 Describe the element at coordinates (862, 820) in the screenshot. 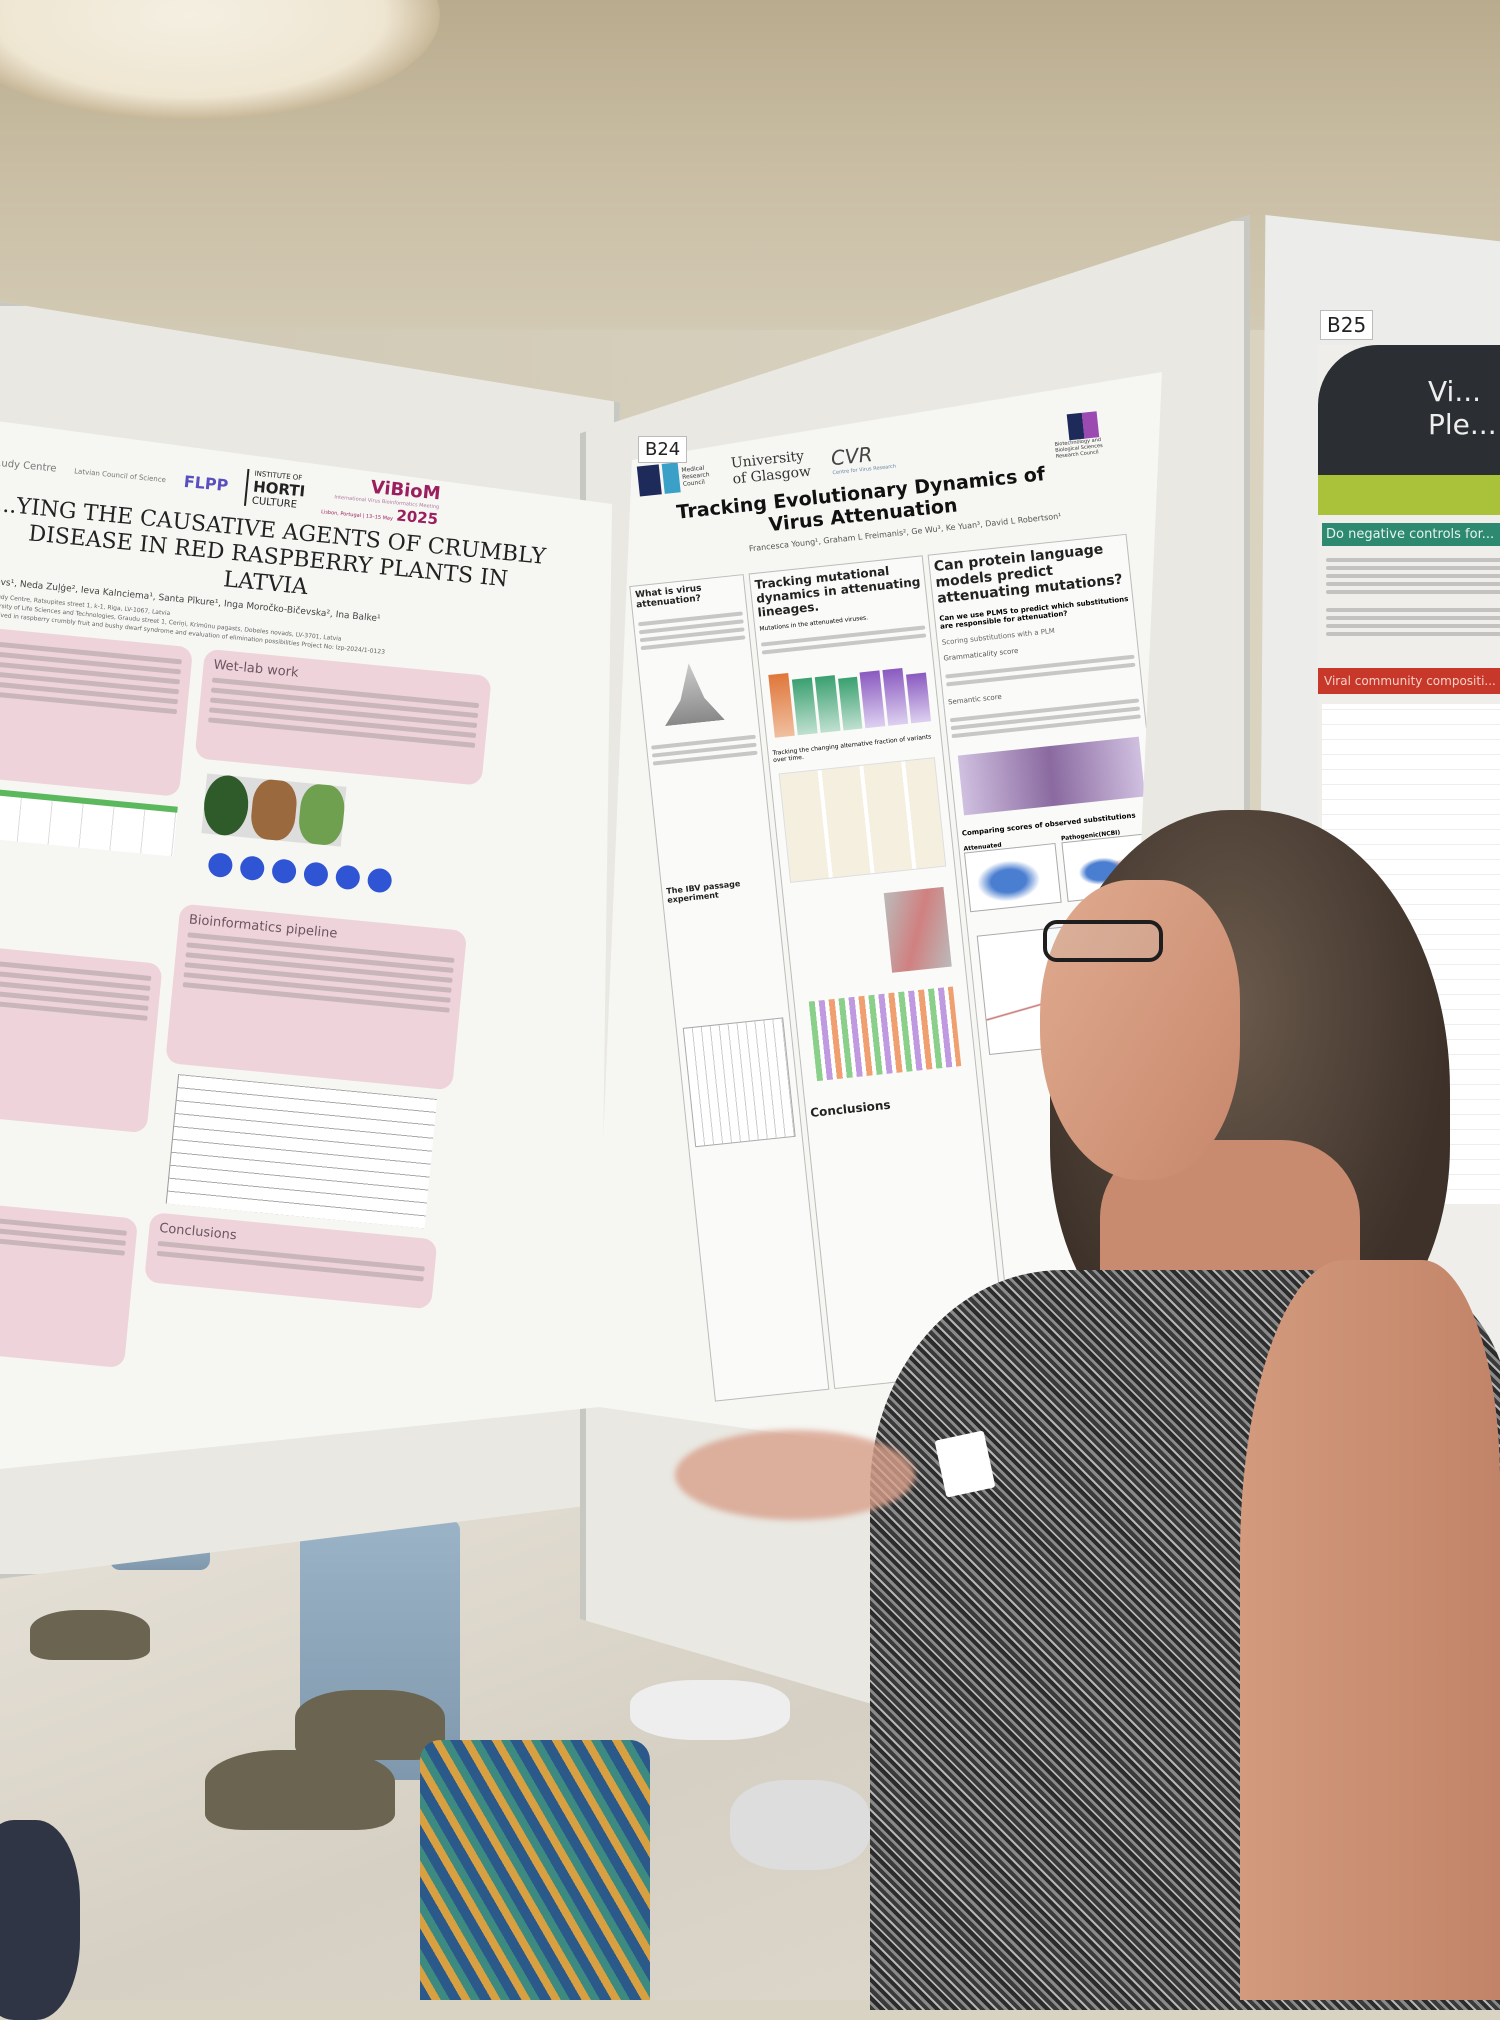

I see `variant-frequency-panels` at that location.